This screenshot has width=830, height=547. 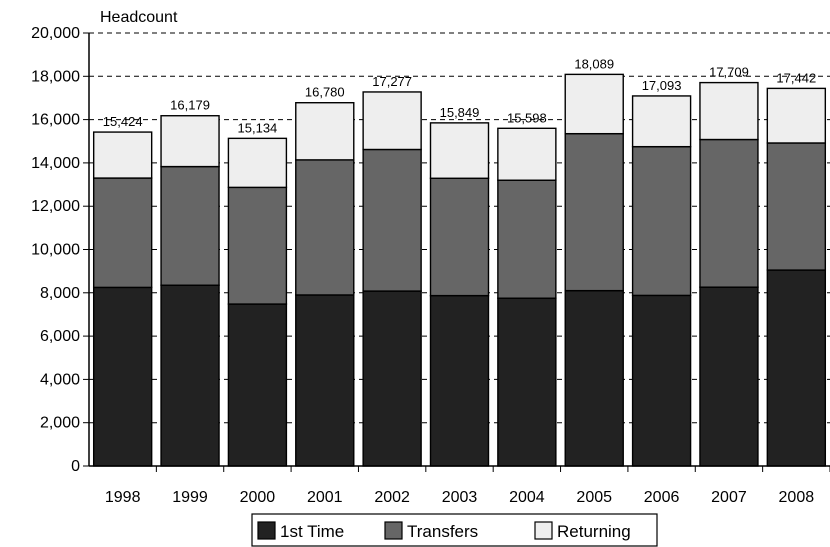 What do you see at coordinates (55, 163) in the screenshot?
I see `y-tick-label: 14,000` at bounding box center [55, 163].